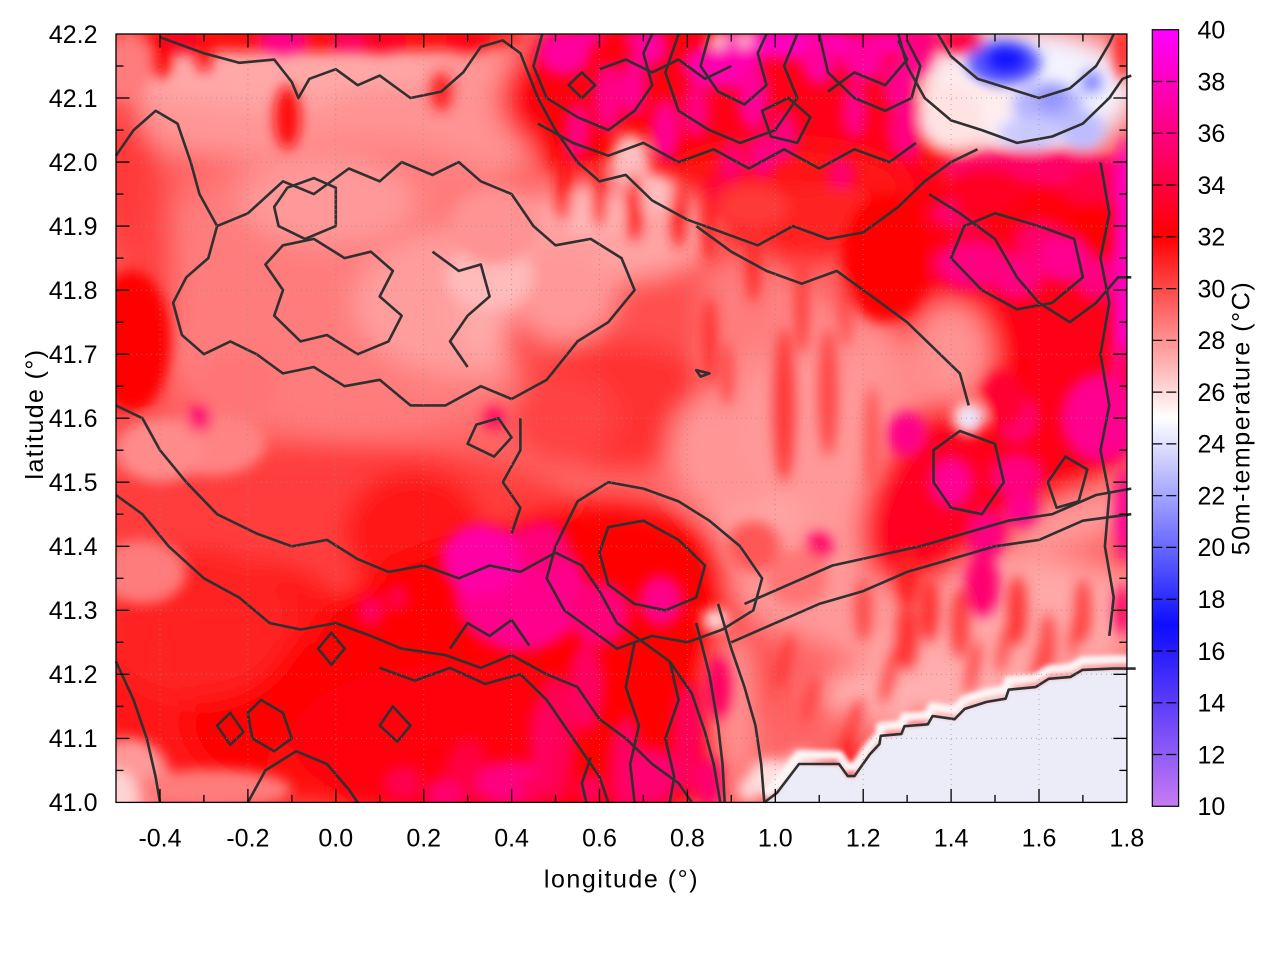 Image resolution: width=1280 pixels, height=960 pixels. Describe the element at coordinates (335, 838) in the screenshot. I see `svg-text: 0.0` at that location.